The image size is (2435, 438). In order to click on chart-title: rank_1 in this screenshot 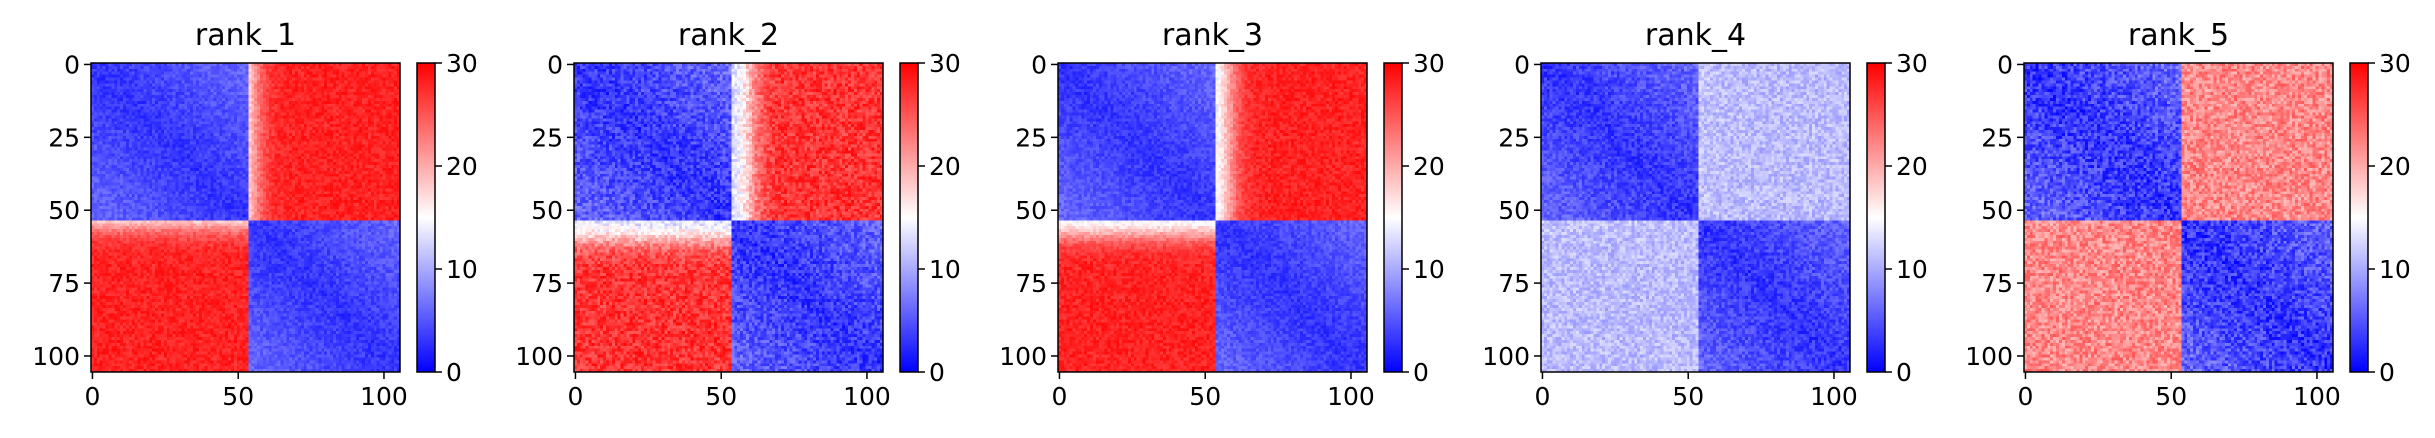, I will do `click(245, 35)`.